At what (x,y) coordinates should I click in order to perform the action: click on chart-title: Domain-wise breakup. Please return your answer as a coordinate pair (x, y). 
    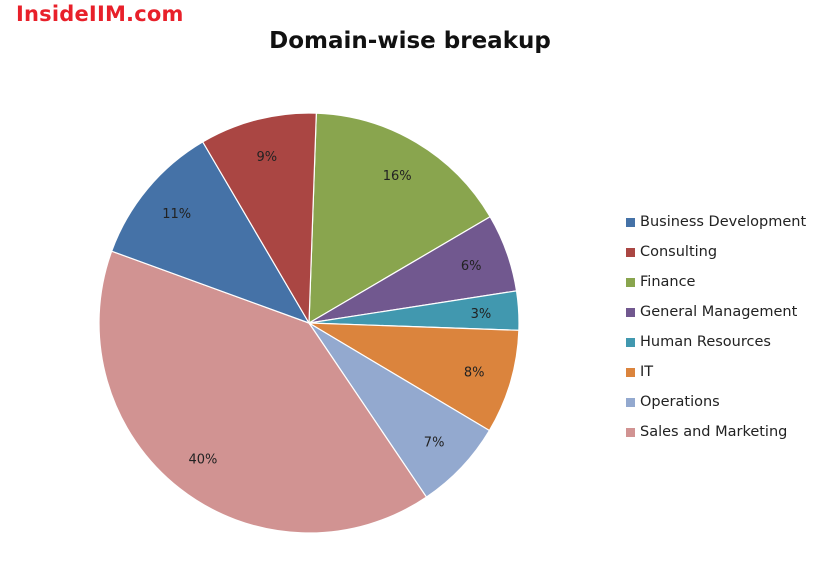
    Looking at the image, I should click on (410, 41).